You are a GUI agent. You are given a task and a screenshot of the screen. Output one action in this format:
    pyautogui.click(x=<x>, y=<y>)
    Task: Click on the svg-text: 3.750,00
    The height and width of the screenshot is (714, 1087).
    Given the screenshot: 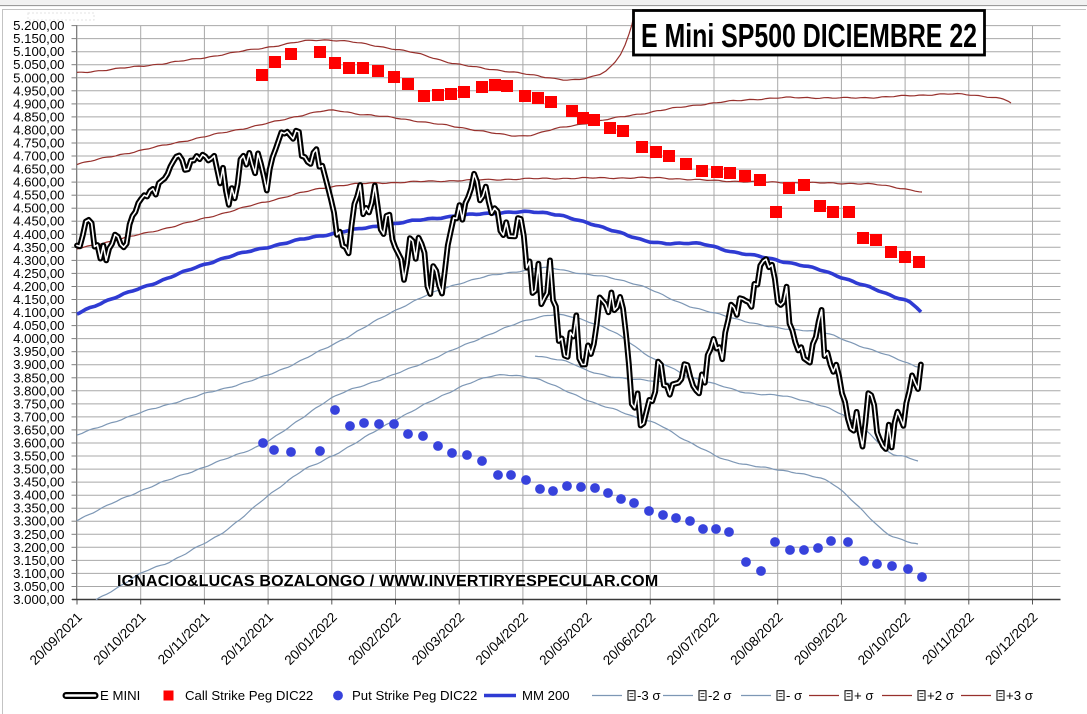 What is the action you would take?
    pyautogui.click(x=38, y=403)
    